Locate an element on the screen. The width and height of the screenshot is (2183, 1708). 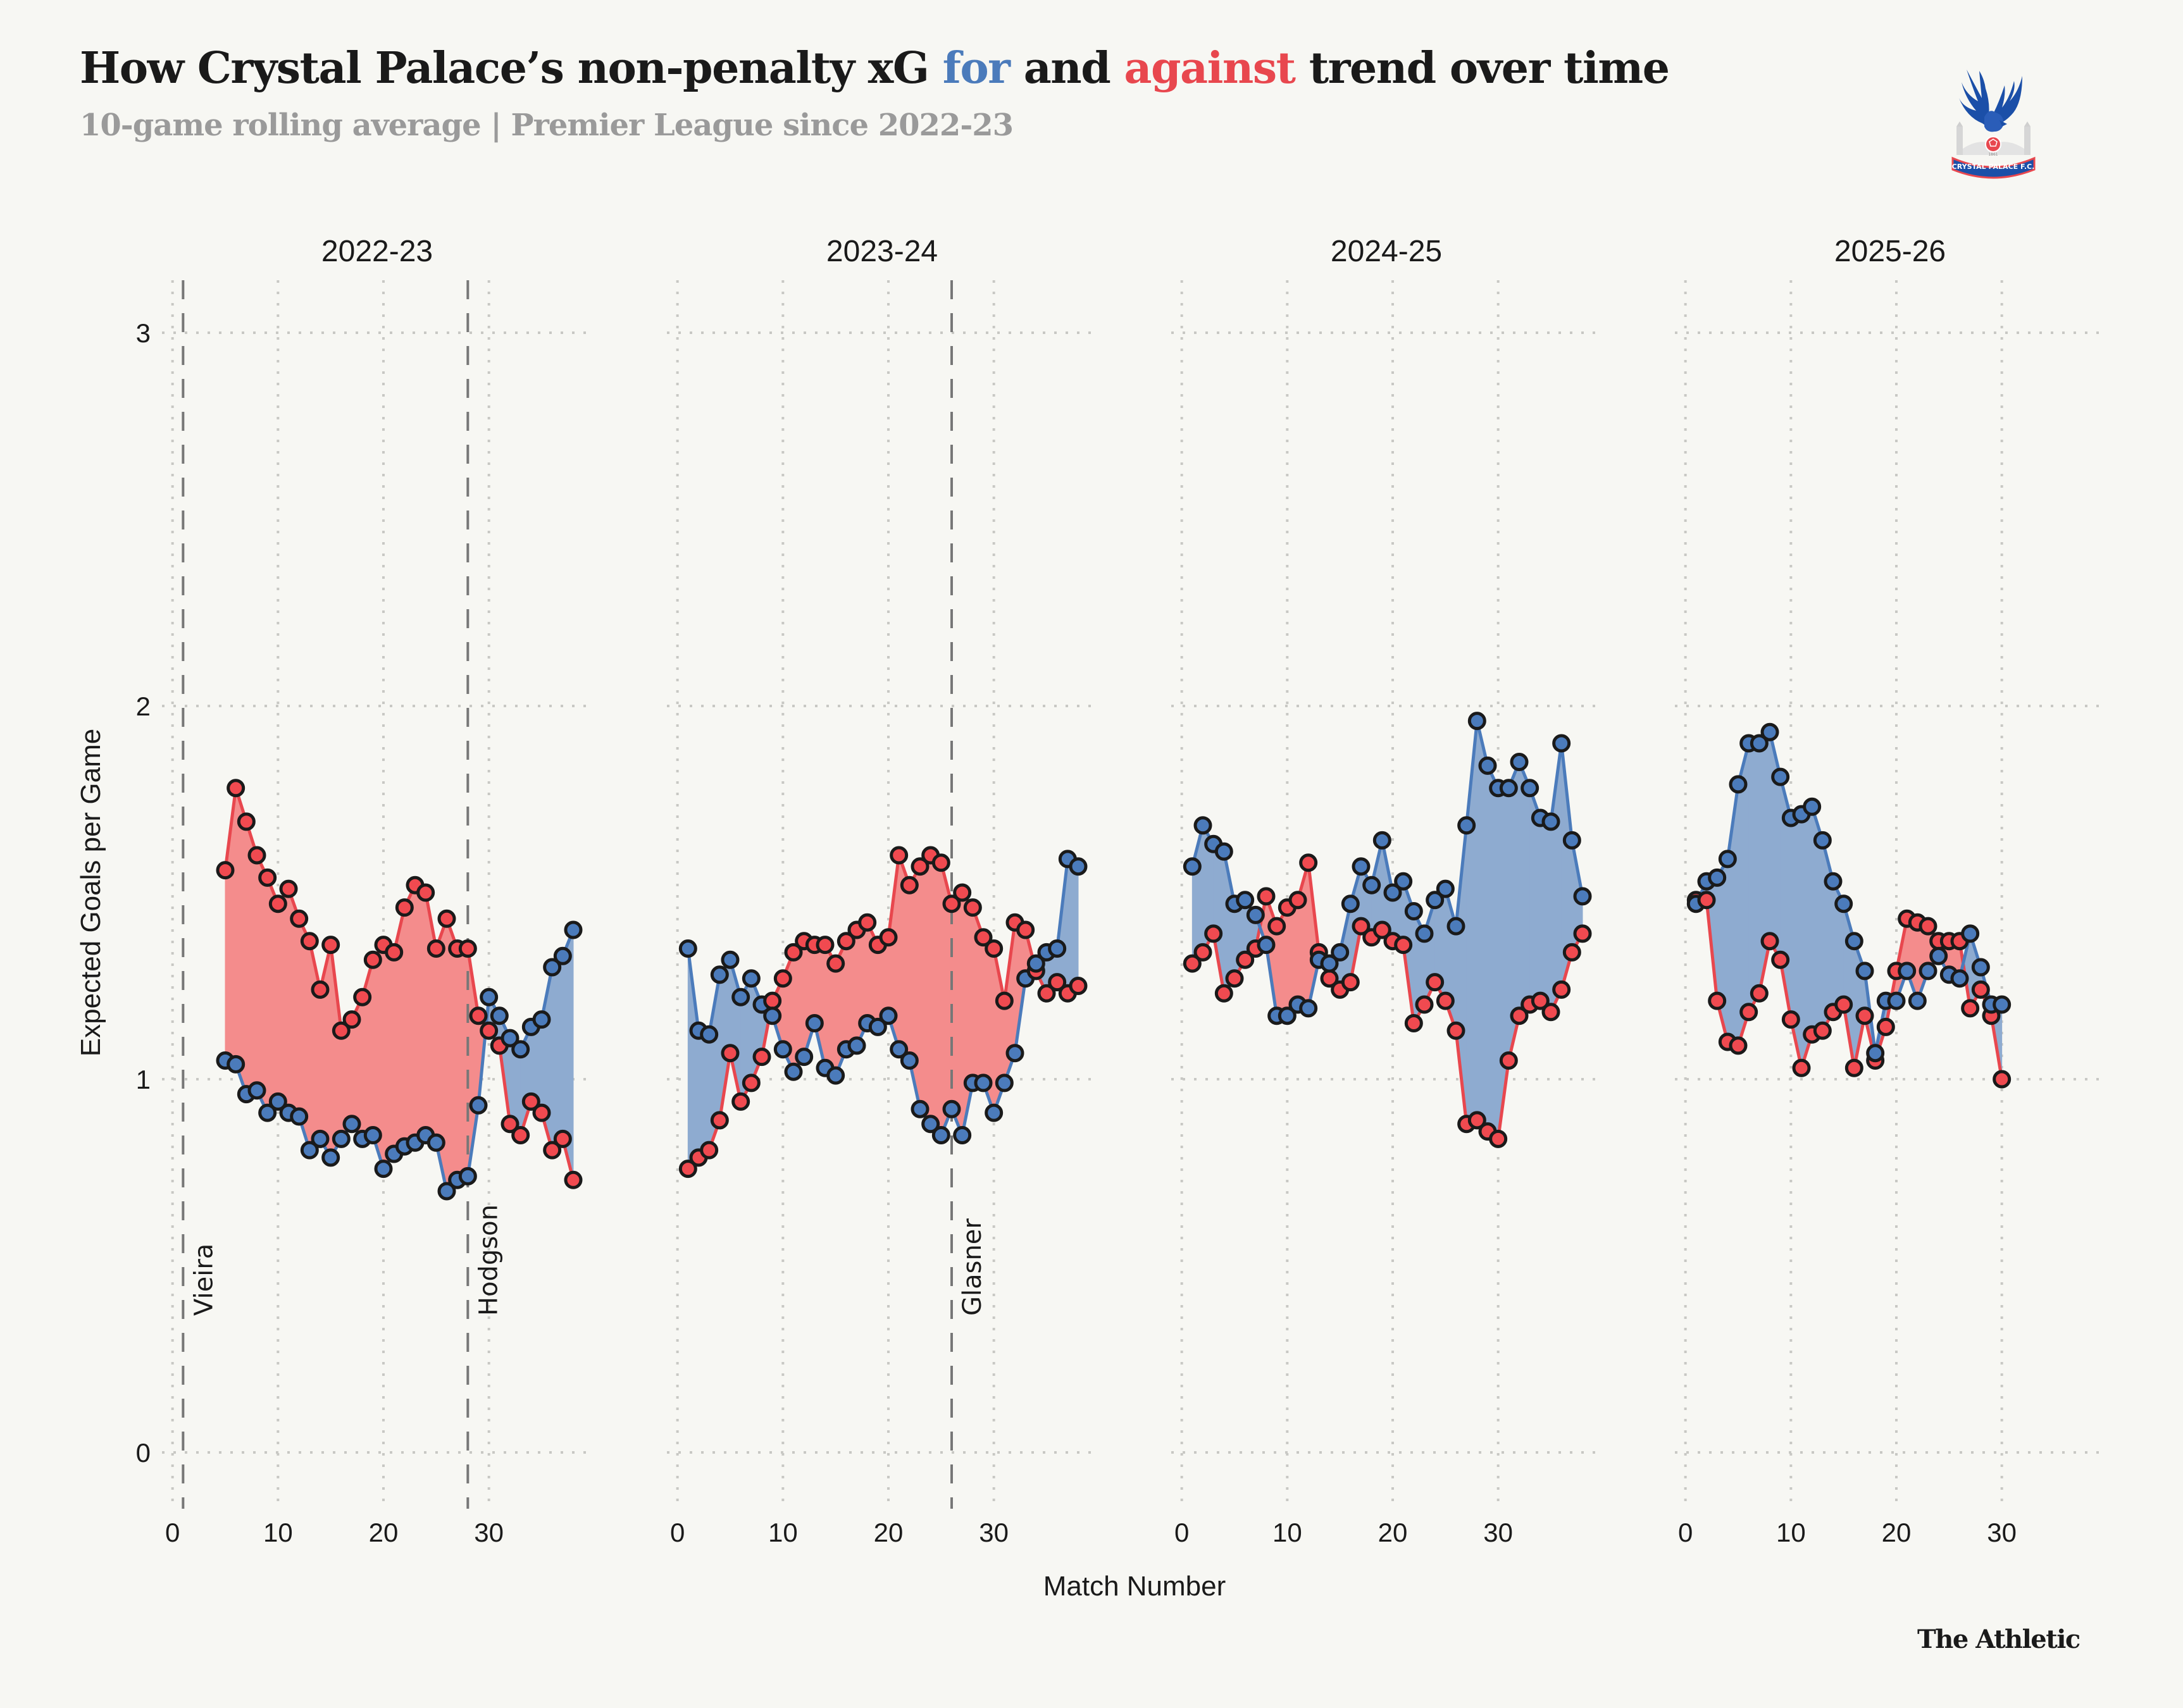
y-tick-label: 3 is located at coordinates (143, 333).